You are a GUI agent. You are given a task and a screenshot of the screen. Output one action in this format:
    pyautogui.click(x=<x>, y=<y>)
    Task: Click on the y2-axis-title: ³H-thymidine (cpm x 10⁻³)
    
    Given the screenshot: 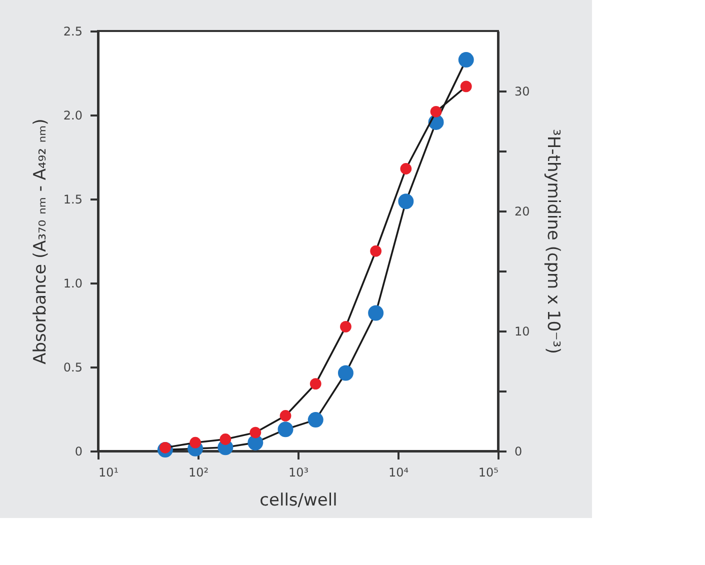 What is the action you would take?
    pyautogui.click(x=552, y=241)
    